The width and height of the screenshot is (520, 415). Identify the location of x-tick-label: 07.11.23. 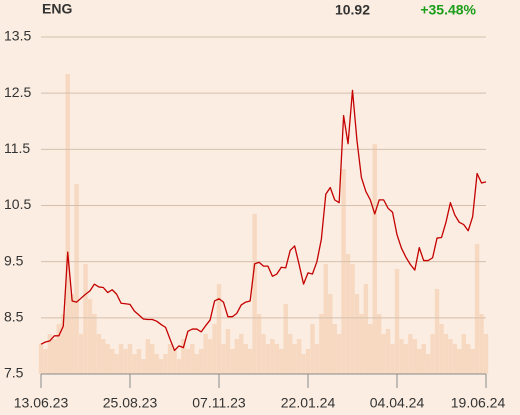
(219, 403).